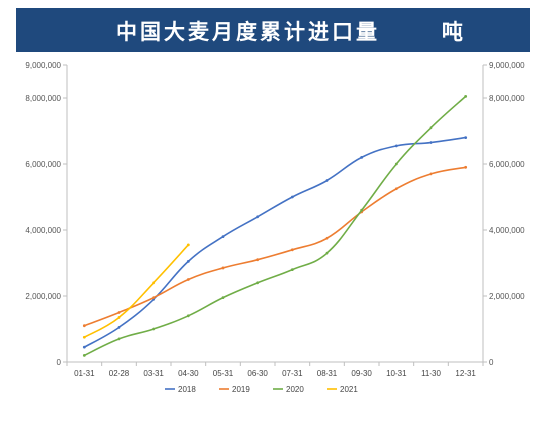 This screenshot has height=424, width=538. Describe the element at coordinates (396, 373) in the screenshot. I see `x-tick-label: 10-31` at that location.